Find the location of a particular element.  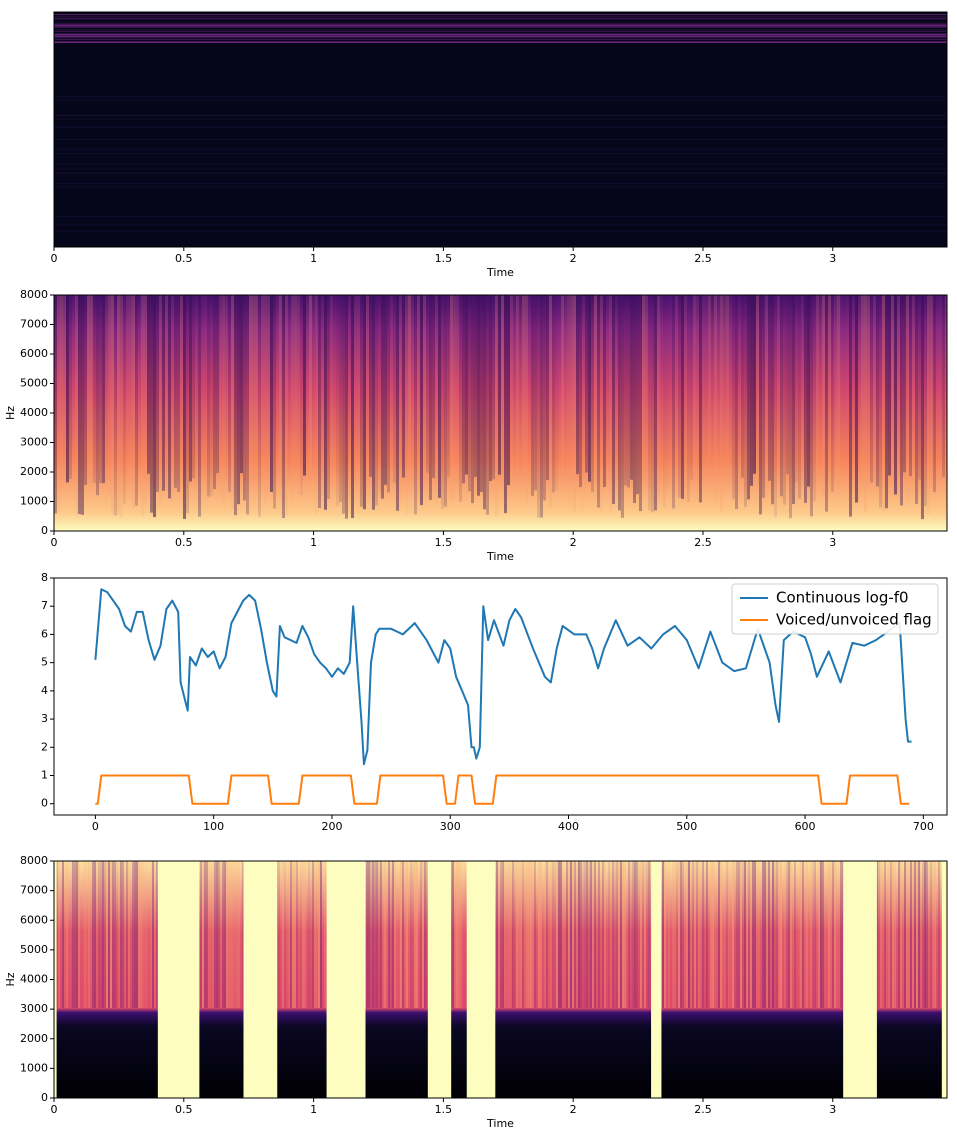

y-tick-label: 0 is located at coordinates (44, 803).